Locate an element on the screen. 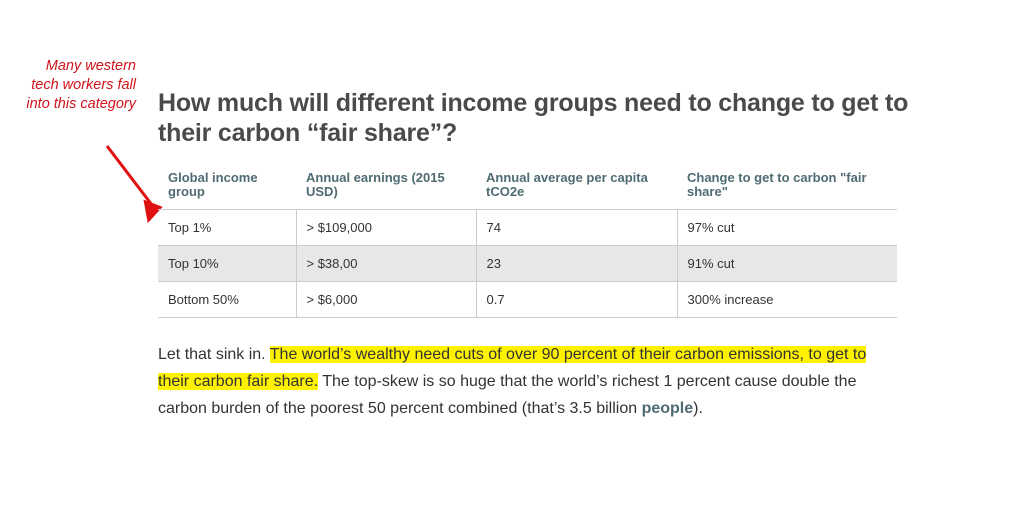 This screenshot has width=1024, height=512. table-cell: > $38,00 is located at coordinates (385, 263).